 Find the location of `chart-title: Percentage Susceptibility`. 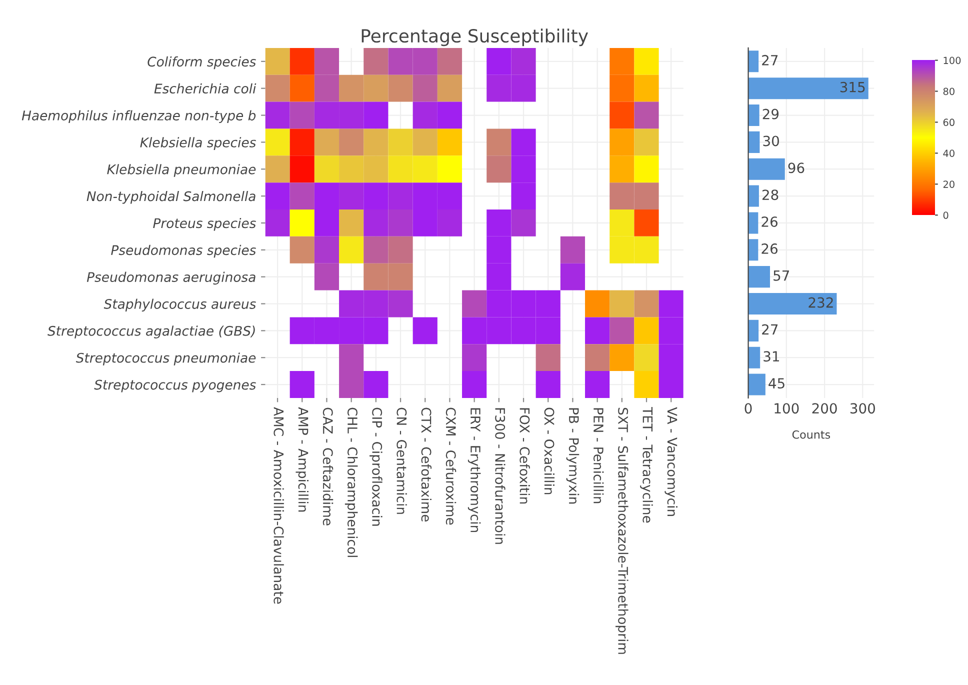

chart-title: Percentage Susceptibility is located at coordinates (475, 37).